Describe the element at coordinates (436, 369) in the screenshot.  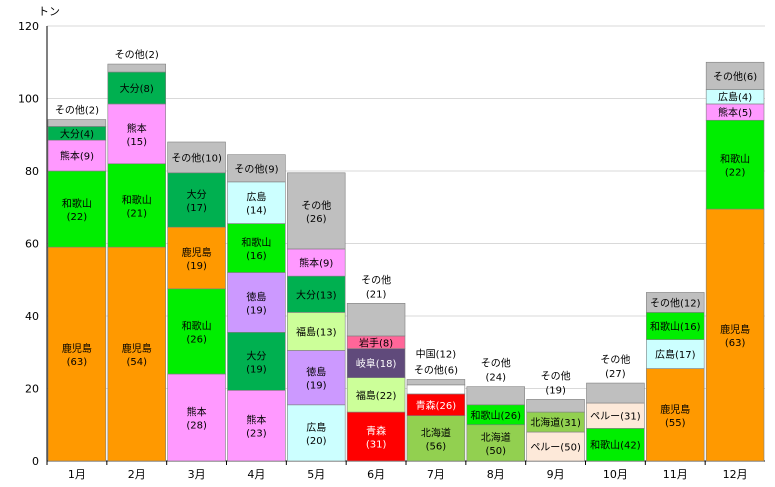
I see `segment-label-outside: その他(6)` at that location.